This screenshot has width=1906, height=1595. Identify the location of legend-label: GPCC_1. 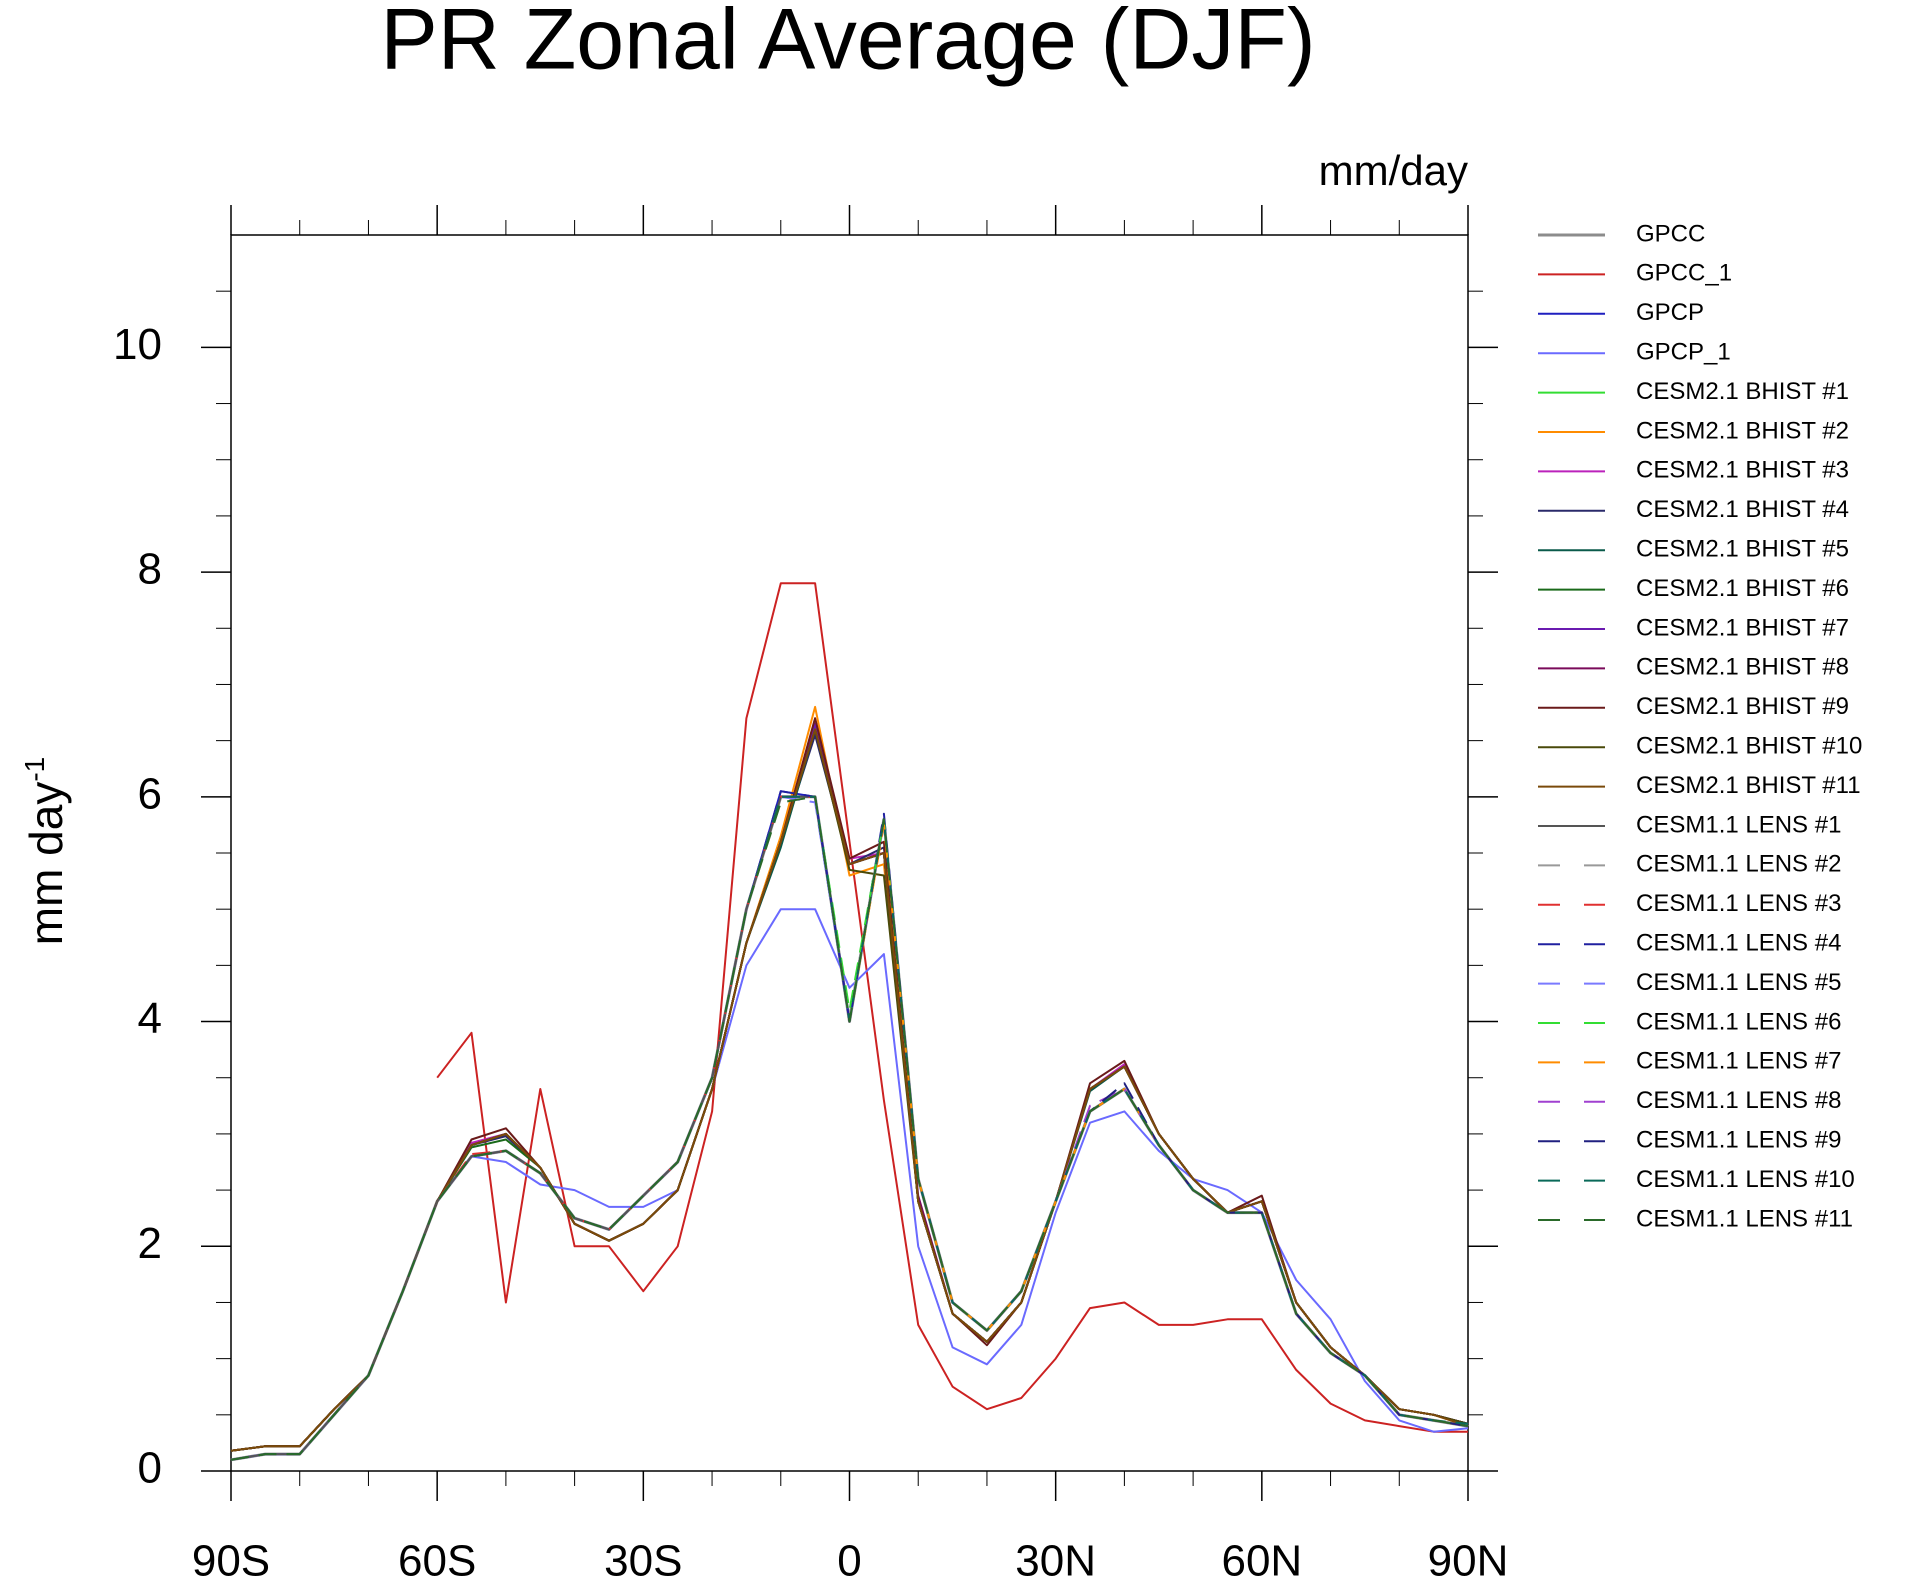
(1684, 273).